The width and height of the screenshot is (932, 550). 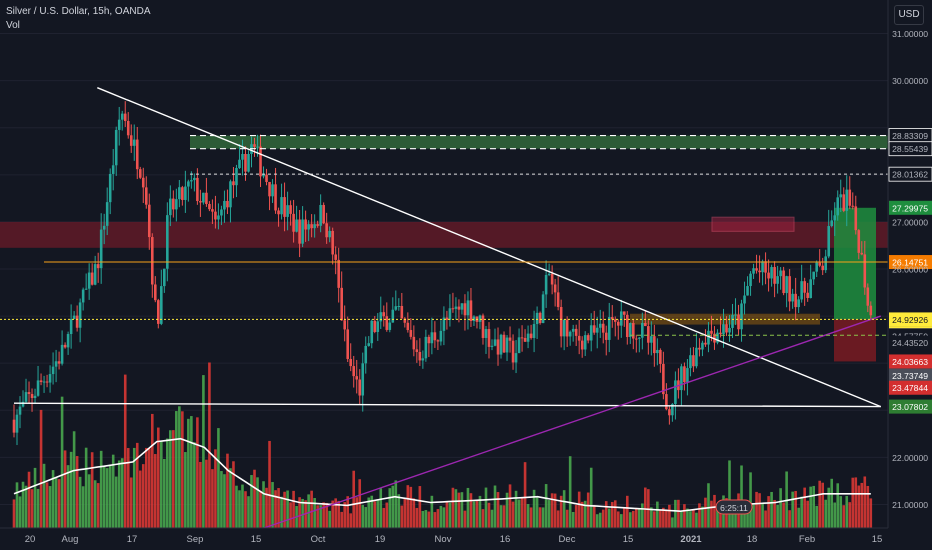 What do you see at coordinates (30, 539) in the screenshot?
I see `time-label: 20` at bounding box center [30, 539].